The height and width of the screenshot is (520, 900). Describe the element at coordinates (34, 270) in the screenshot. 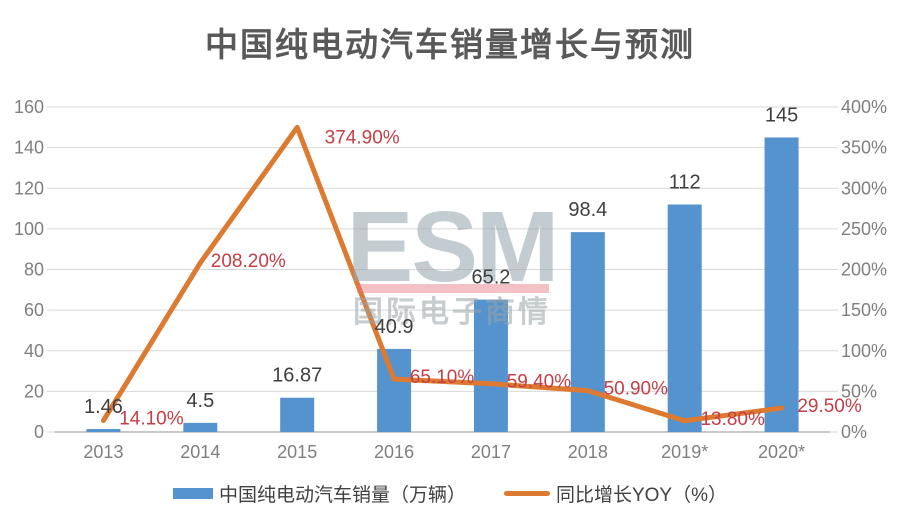

I see `left-axis-tick-label: 80` at that location.